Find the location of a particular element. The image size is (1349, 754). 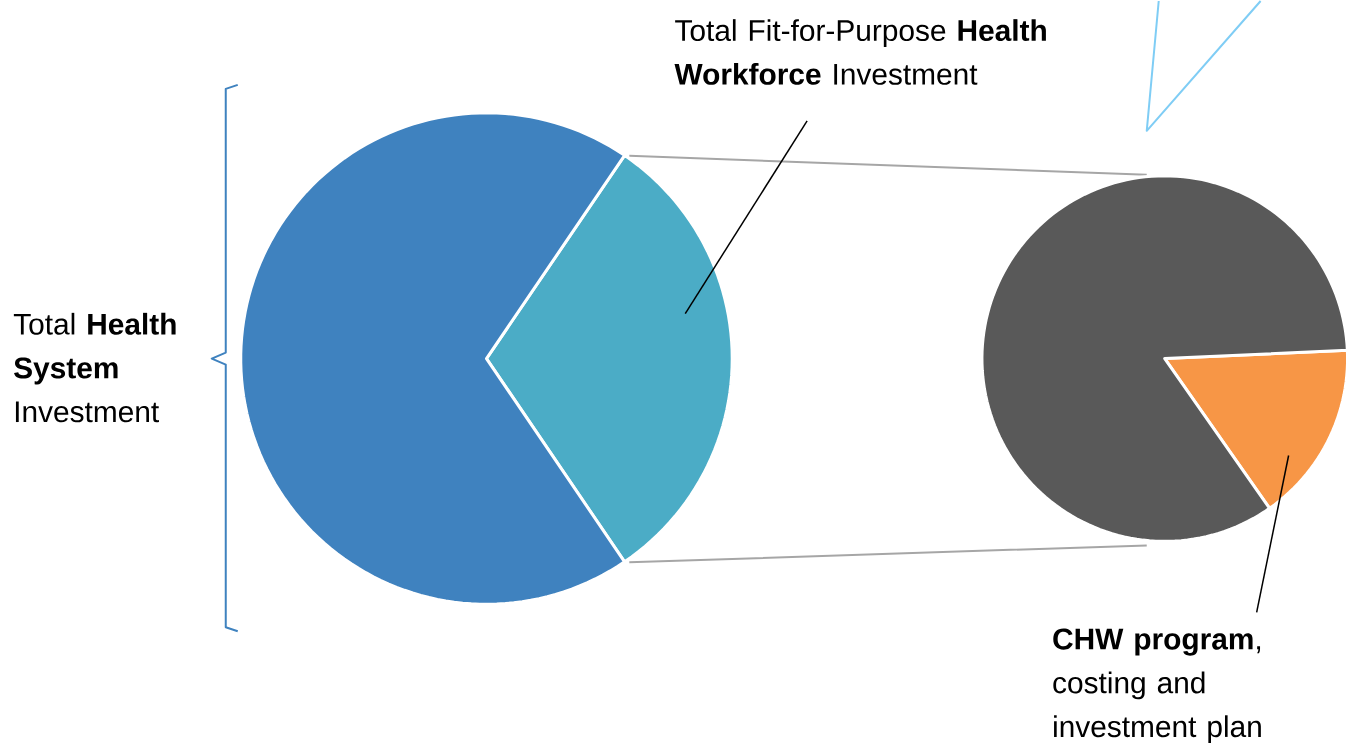

category-label: Total Fit-for-Purpose Health Workforce Investment is located at coordinates (860, 52).